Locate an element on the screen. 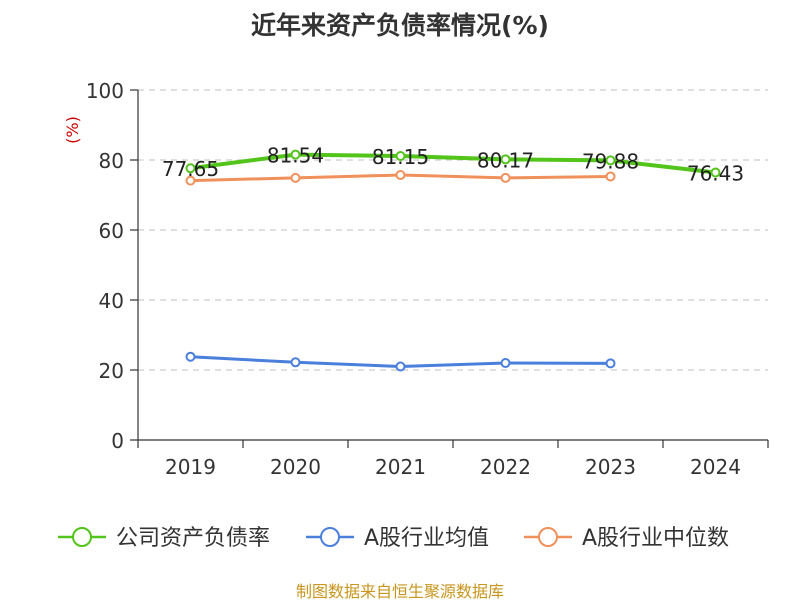 This screenshot has height=602, width=800. x-tick-label: 2020 is located at coordinates (295, 467).